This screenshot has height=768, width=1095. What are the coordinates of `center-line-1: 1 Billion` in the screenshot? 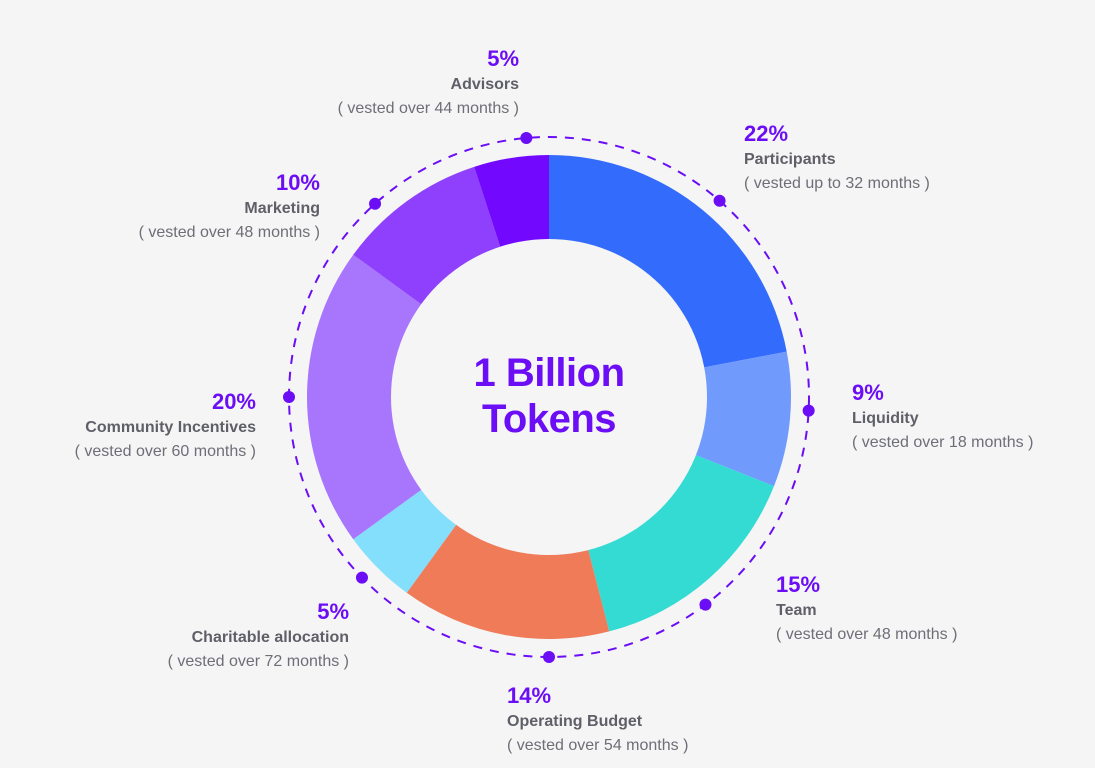 It's located at (549, 373).